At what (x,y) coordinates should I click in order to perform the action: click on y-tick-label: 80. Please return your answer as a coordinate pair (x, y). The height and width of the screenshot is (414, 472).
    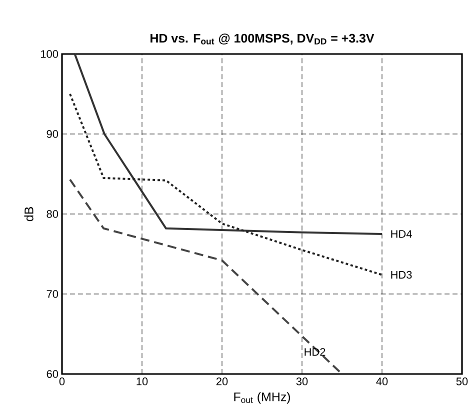
    Looking at the image, I should click on (52, 214).